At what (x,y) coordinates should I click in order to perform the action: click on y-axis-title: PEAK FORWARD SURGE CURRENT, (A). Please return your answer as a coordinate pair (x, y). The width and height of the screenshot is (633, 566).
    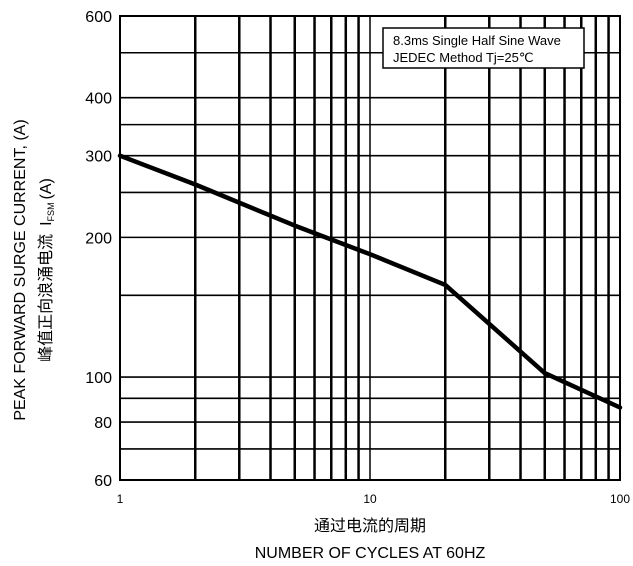
    Looking at the image, I should click on (20, 269).